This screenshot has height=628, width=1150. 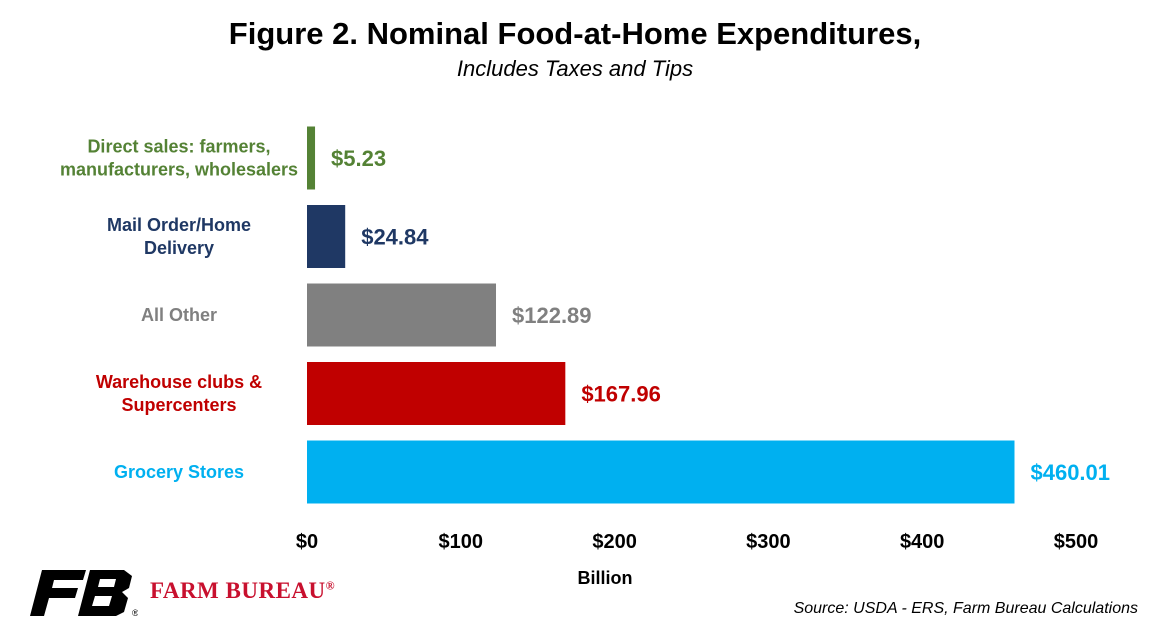 I want to click on value-label-2: $122.89, so click(x=552, y=315).